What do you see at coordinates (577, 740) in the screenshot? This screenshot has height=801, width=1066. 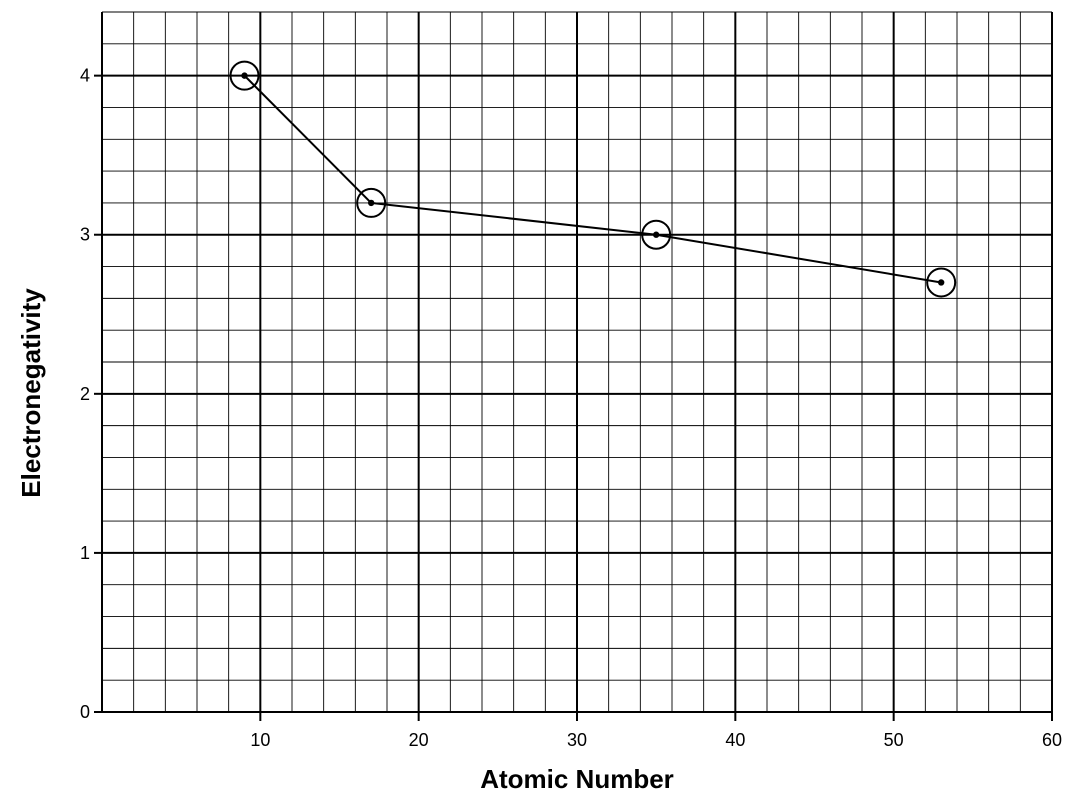 I see `x-tick-label: 30` at bounding box center [577, 740].